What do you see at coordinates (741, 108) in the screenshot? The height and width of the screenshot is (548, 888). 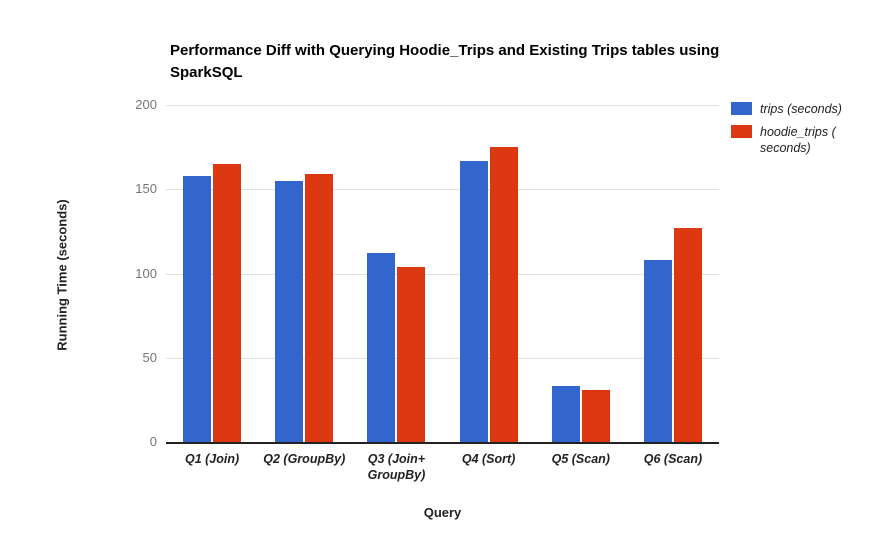 I see `legend-swatch-trips` at bounding box center [741, 108].